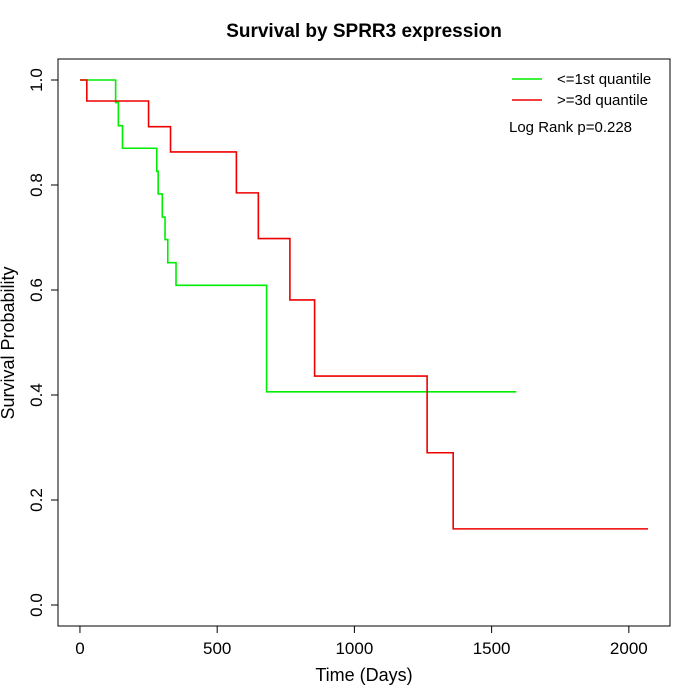  Describe the element at coordinates (604, 79) in the screenshot. I see `legend-label-1: <=1st quantile` at that location.